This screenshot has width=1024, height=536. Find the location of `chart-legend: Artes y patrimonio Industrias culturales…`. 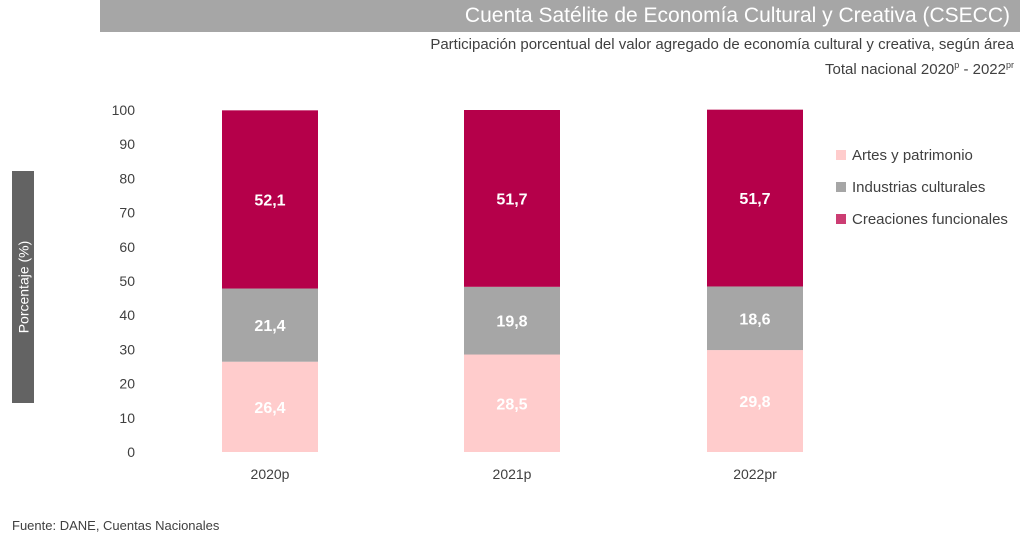

chart-legend: Artes y patrimonio Industrias culturales… is located at coordinates (922, 193).